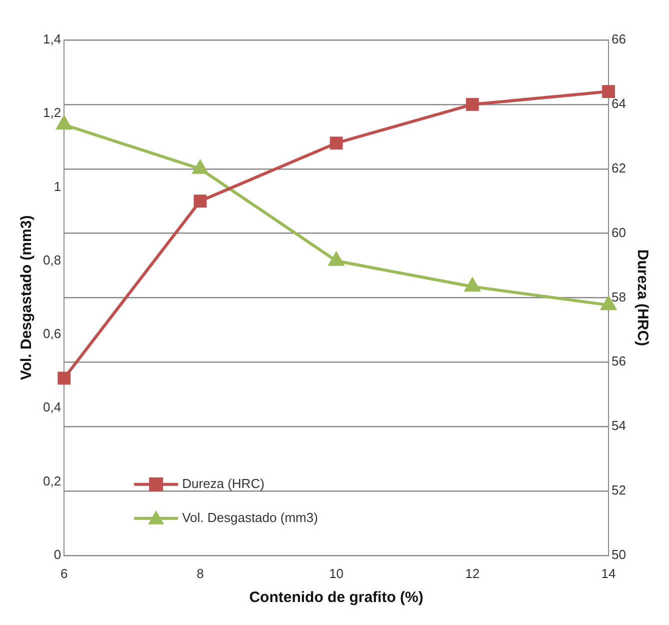 This screenshot has width=669, height=625. Describe the element at coordinates (58, 554) in the screenshot. I see `y-tick-label: 0` at that location.